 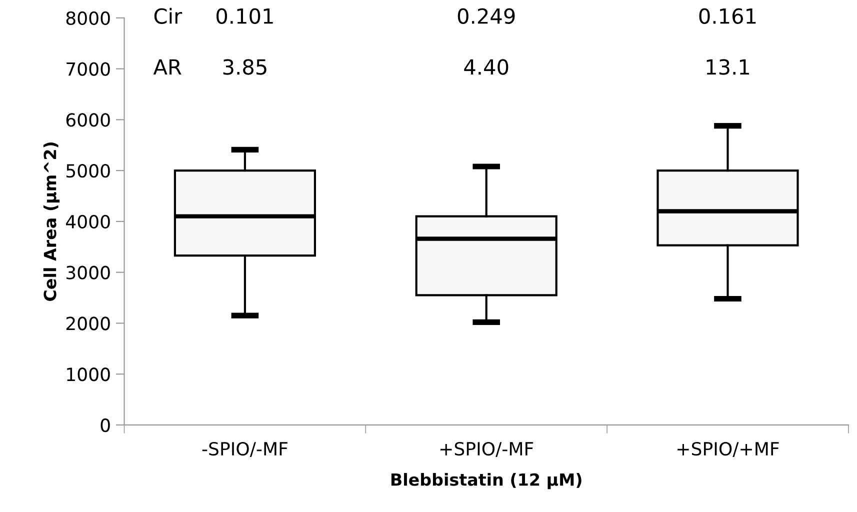 I want to click on annotation: 0.249, so click(x=486, y=16).